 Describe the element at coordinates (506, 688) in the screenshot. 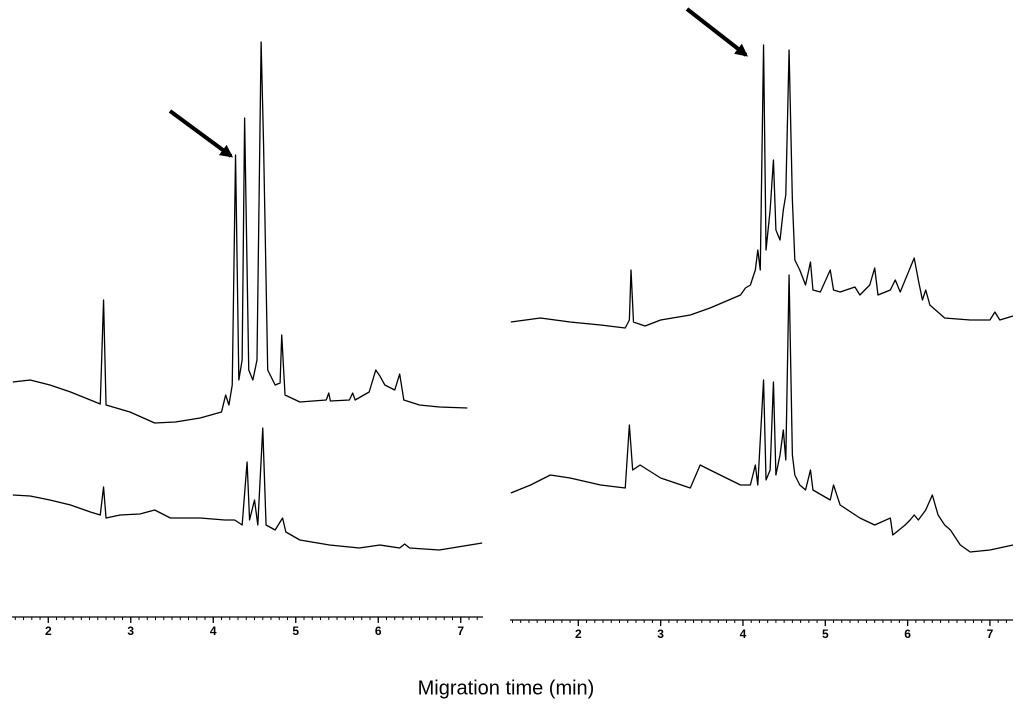

I see `x-axis-title: Migration time (min)` at that location.